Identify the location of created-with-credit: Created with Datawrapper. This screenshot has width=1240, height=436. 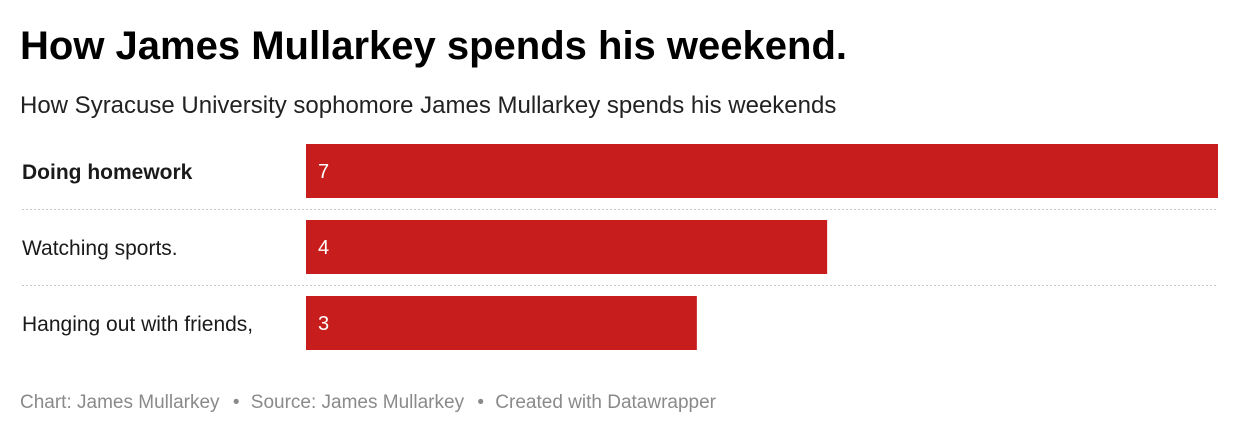
(605, 402).